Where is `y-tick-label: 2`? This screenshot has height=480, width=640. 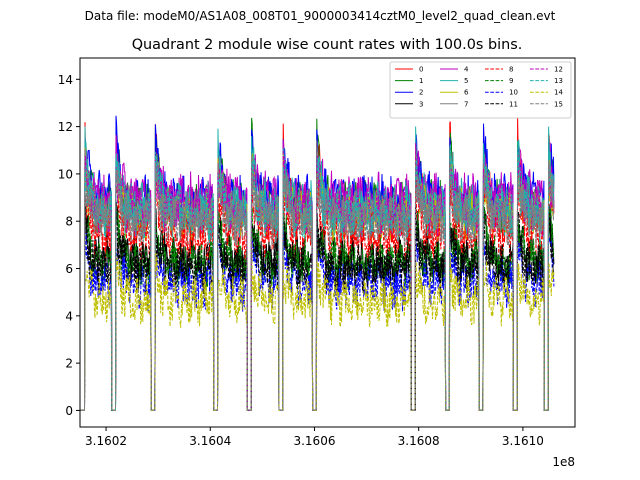 y-tick-label: 2 is located at coordinates (69, 364).